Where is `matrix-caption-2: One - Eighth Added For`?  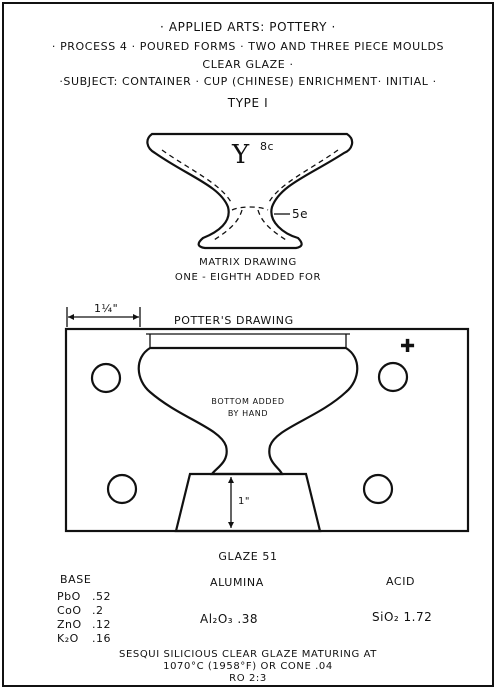
matrix-caption-2: One - Eighth Added For is located at coordinates (248, 277).